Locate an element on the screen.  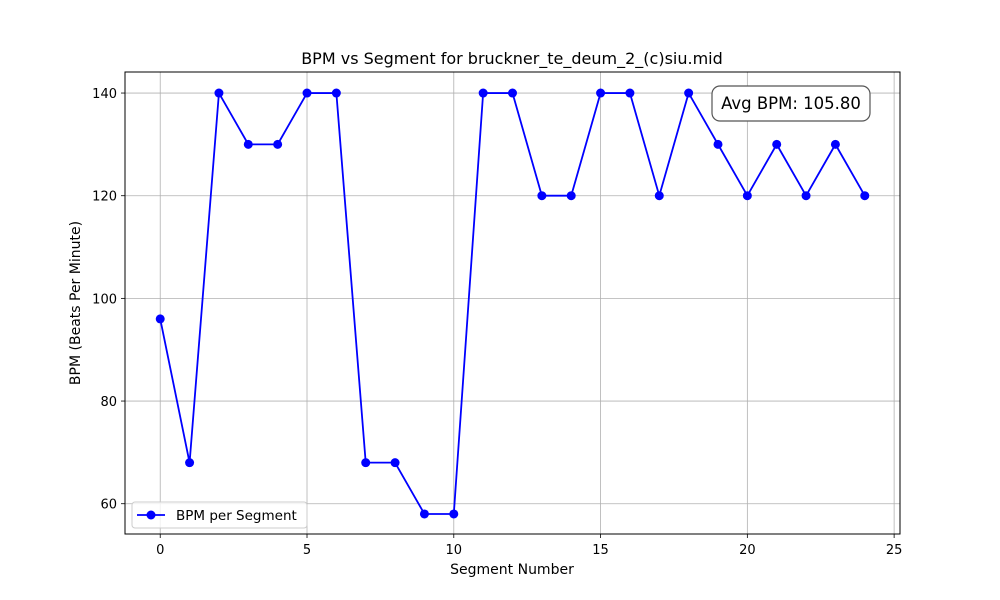
legend-label: BPM per Segment is located at coordinates (236, 516).